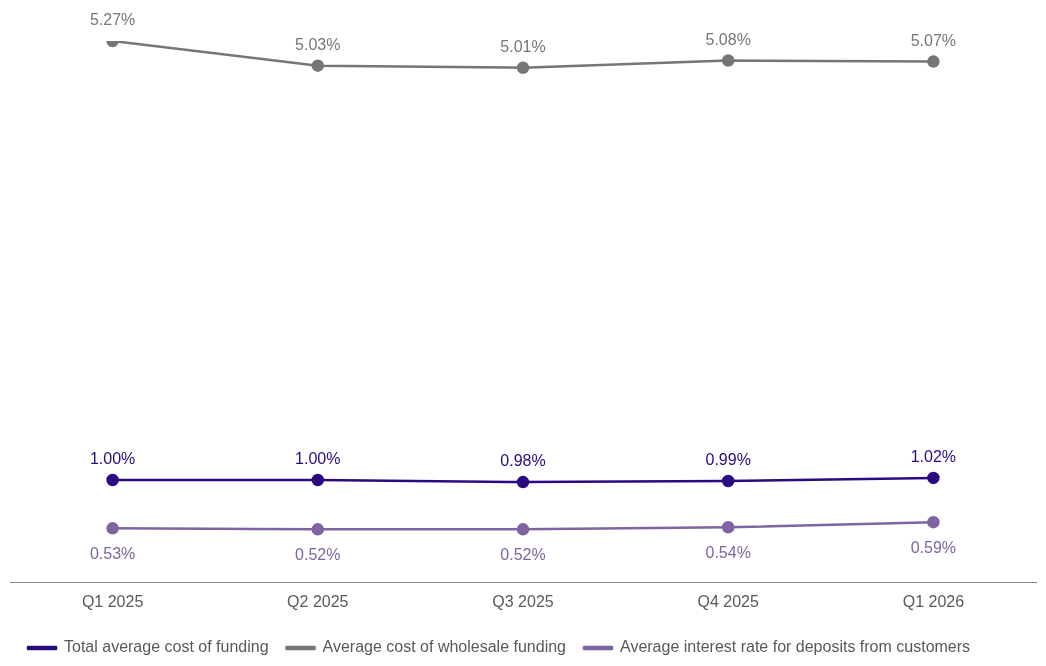 This screenshot has width=1046, height=666. I want to click on legend-label: Total average cost of funding, so click(166, 647).